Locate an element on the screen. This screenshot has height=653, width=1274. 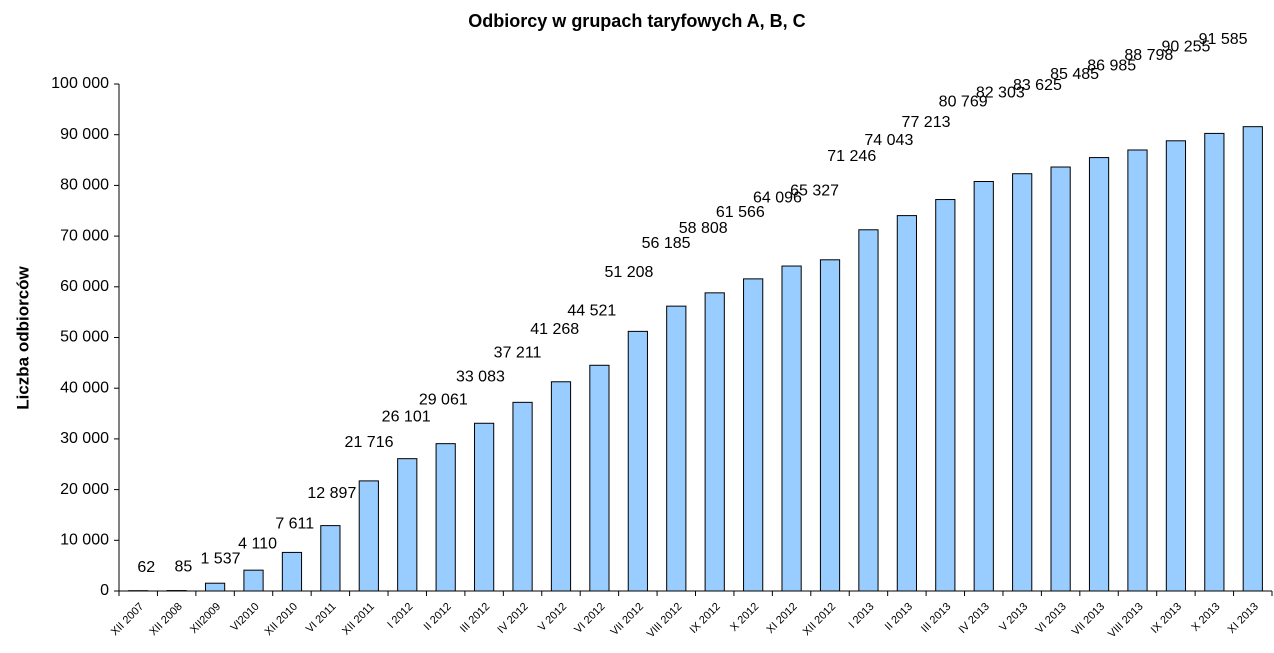
y-tick-label: 60 000 is located at coordinates (84, 286).